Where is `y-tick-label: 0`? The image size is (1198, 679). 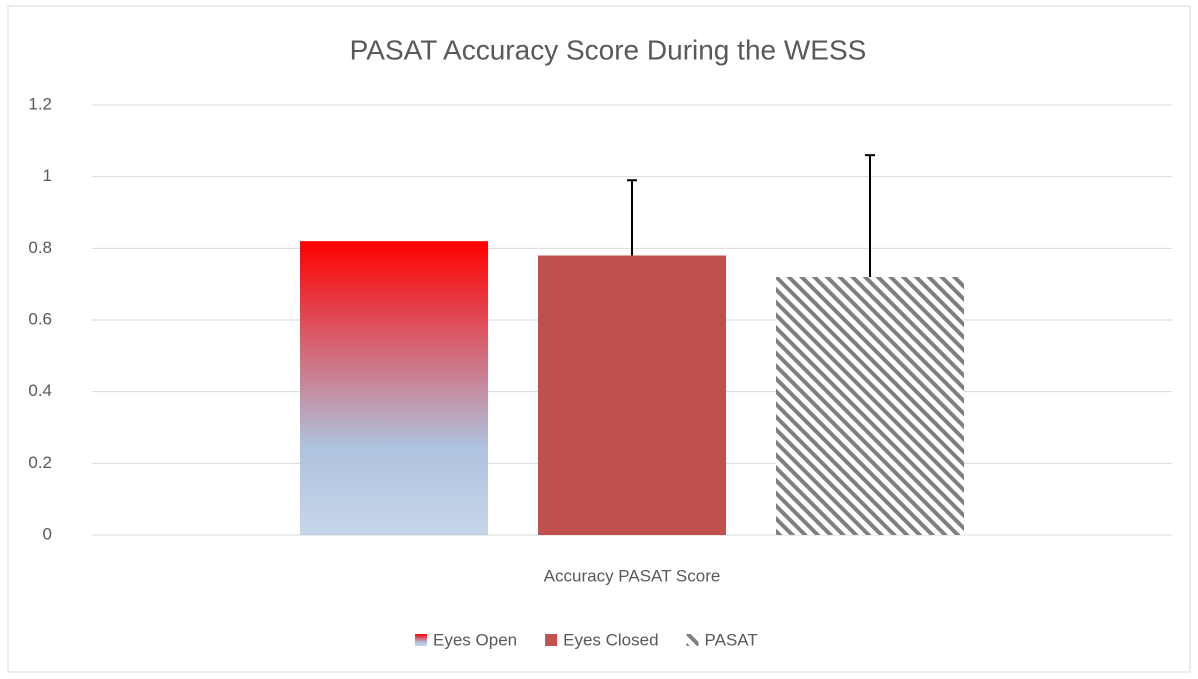 y-tick-label: 0 is located at coordinates (47, 533).